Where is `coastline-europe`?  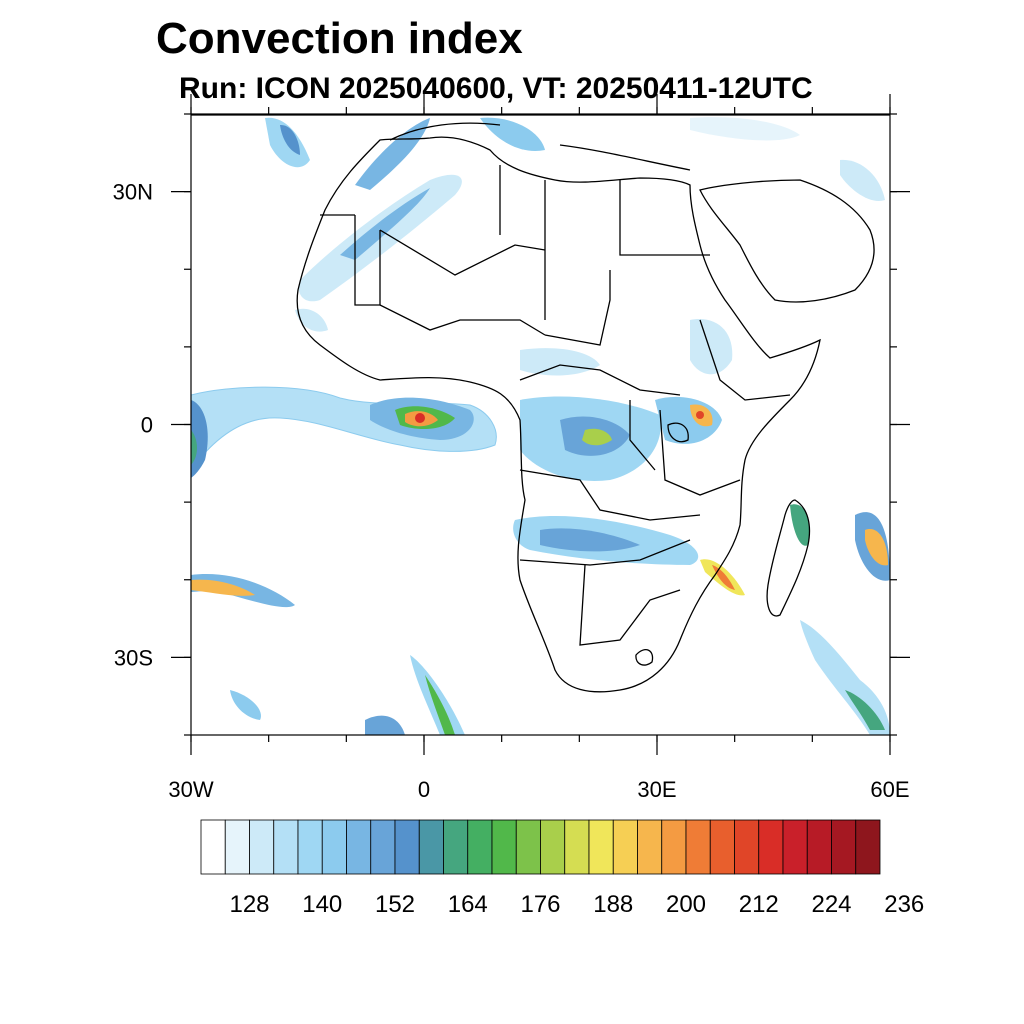
coastline-europe is located at coordinates (540, 146).